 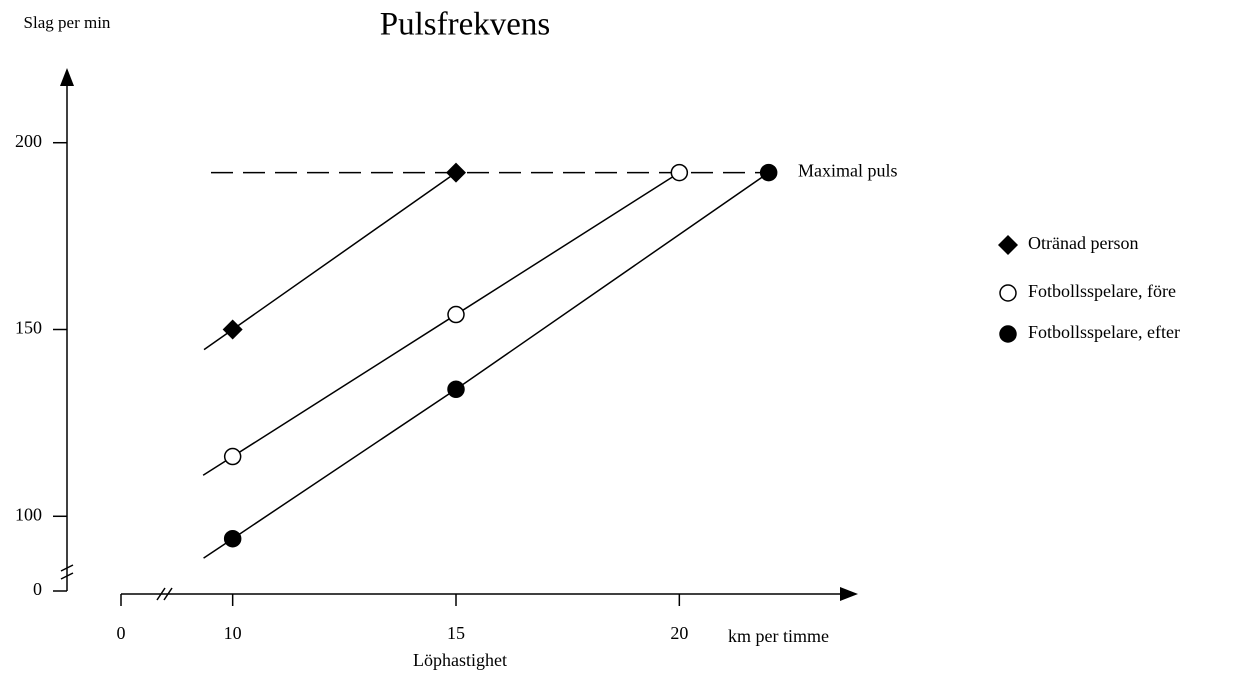 I want to click on y-axis-arrow, so click(x=67, y=77).